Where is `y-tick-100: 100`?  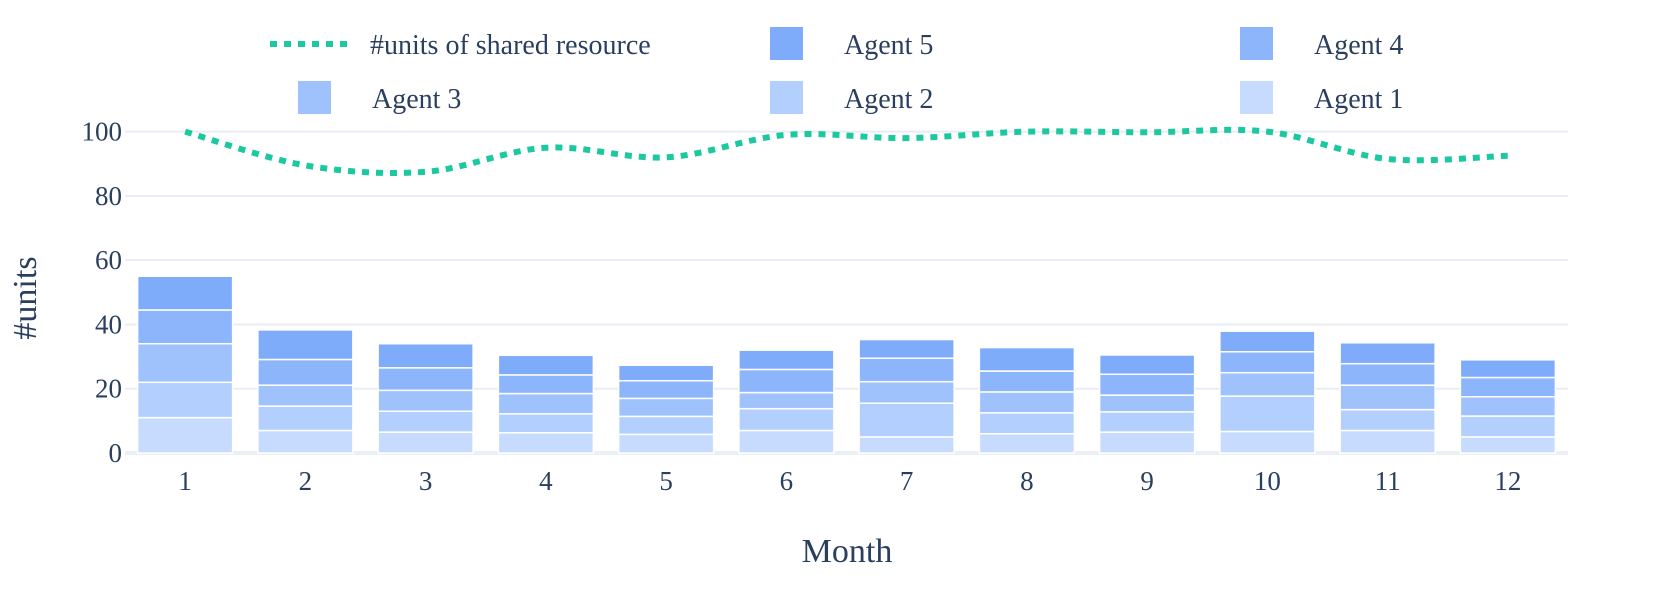
y-tick-100: 100 is located at coordinates (102, 132).